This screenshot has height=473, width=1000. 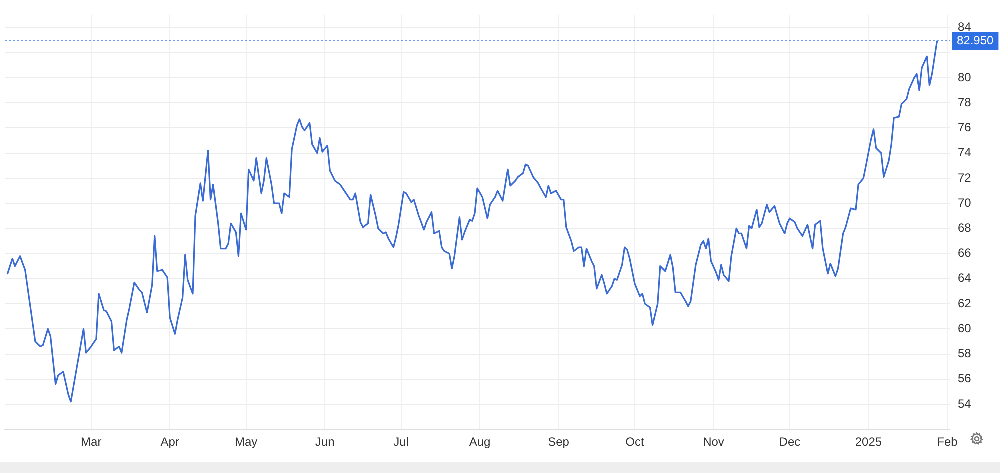 I want to click on x-tick-label: Feb, so click(x=947, y=442).